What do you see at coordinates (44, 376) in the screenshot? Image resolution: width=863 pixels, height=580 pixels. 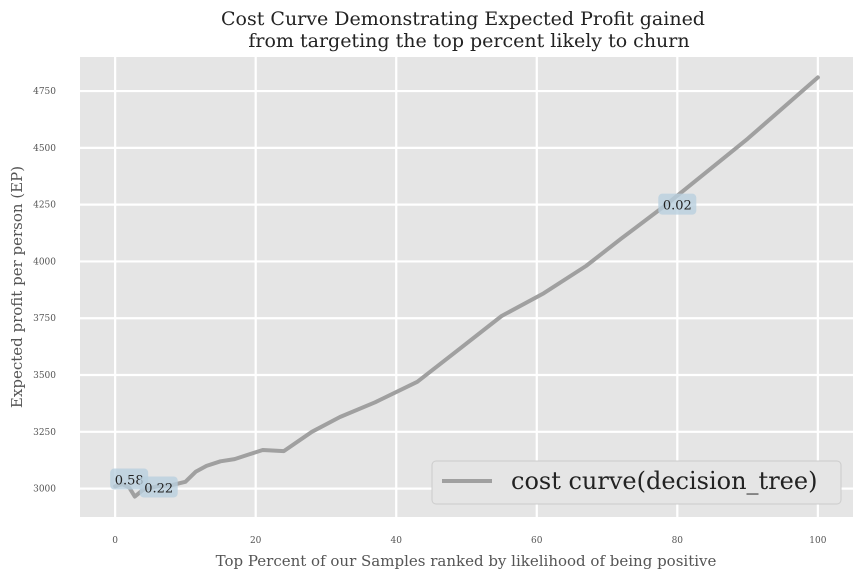 I see `y-tick-label: 3500` at bounding box center [44, 376].